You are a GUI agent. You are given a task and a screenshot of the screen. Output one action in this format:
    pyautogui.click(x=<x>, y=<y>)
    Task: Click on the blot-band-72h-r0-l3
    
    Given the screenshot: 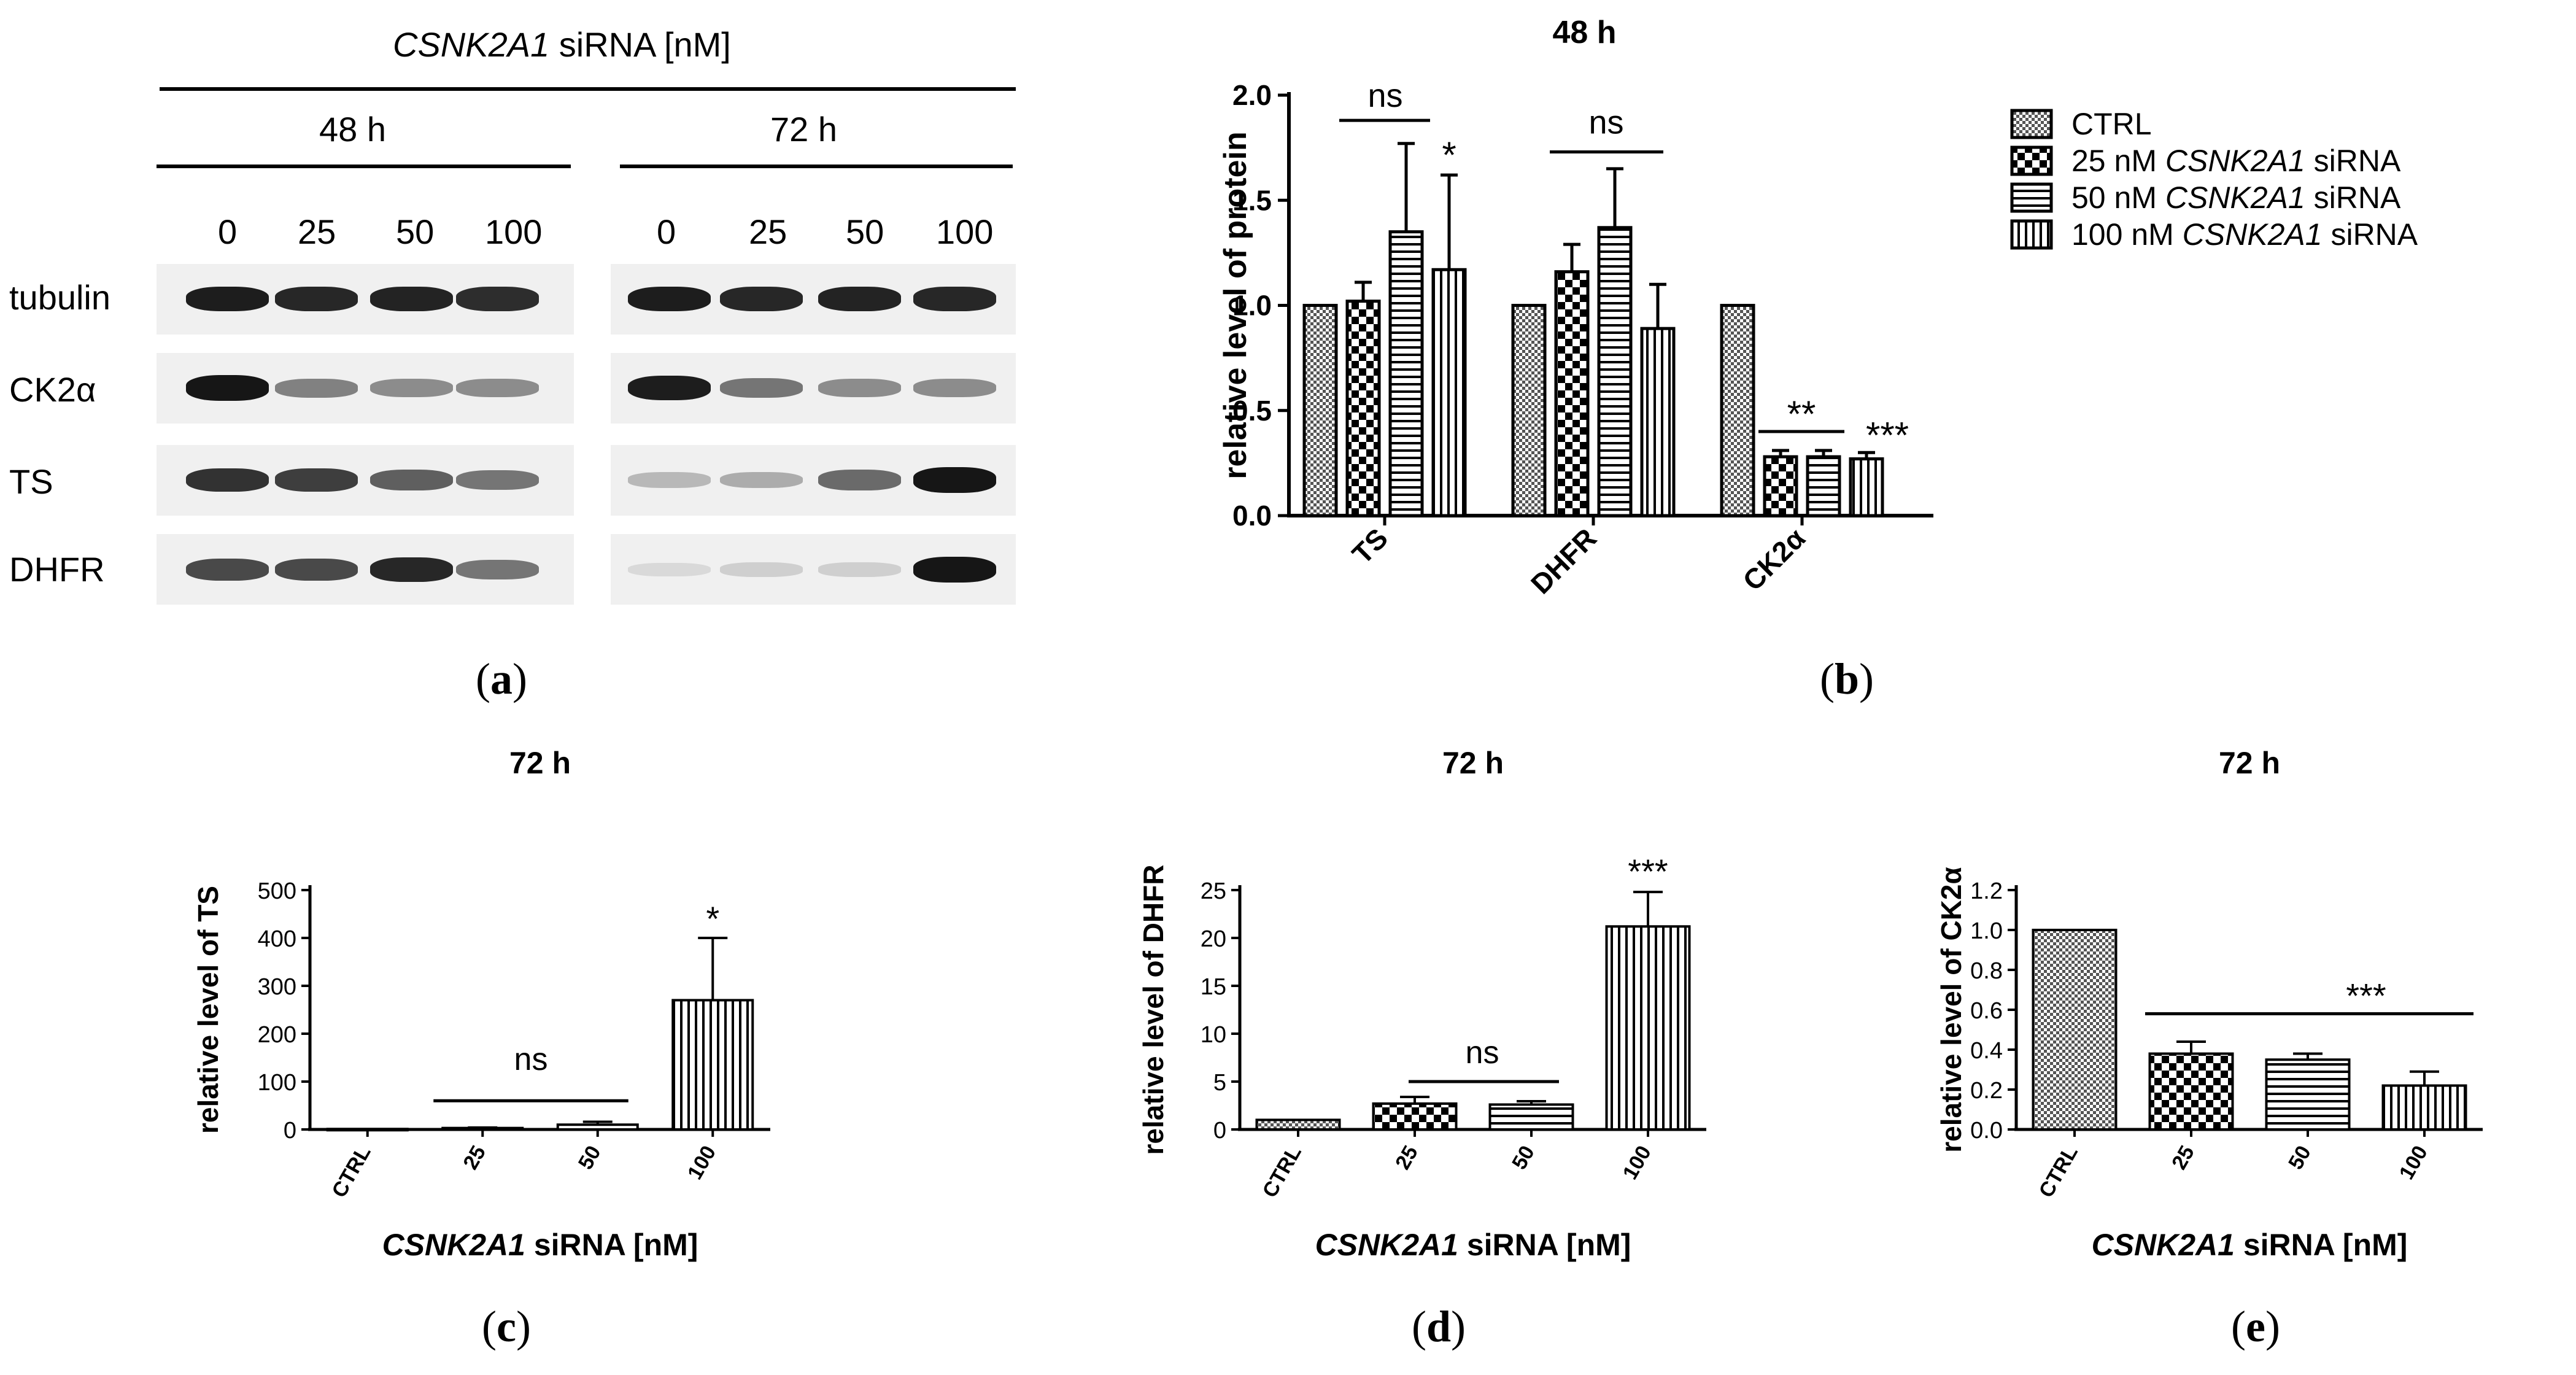 What is the action you would take?
    pyautogui.click(x=954, y=299)
    